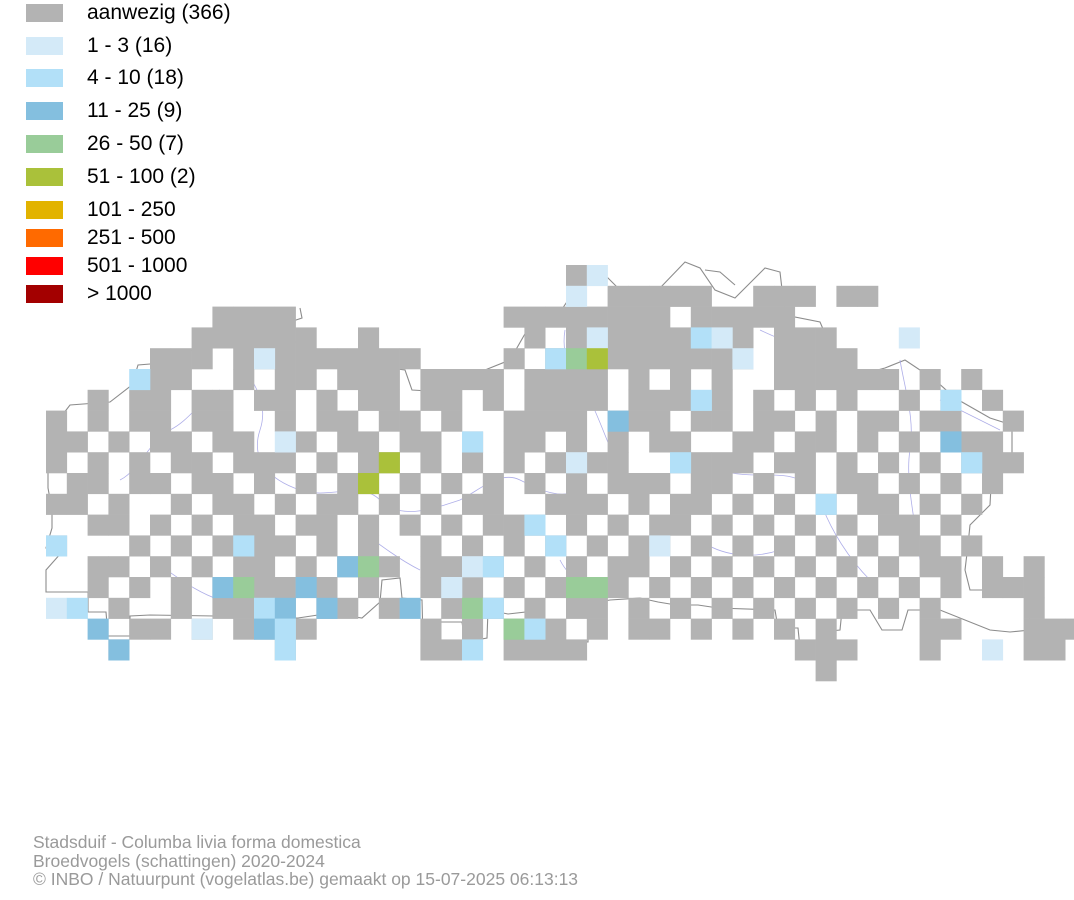  I want to click on legend-swatch, so click(44, 266).